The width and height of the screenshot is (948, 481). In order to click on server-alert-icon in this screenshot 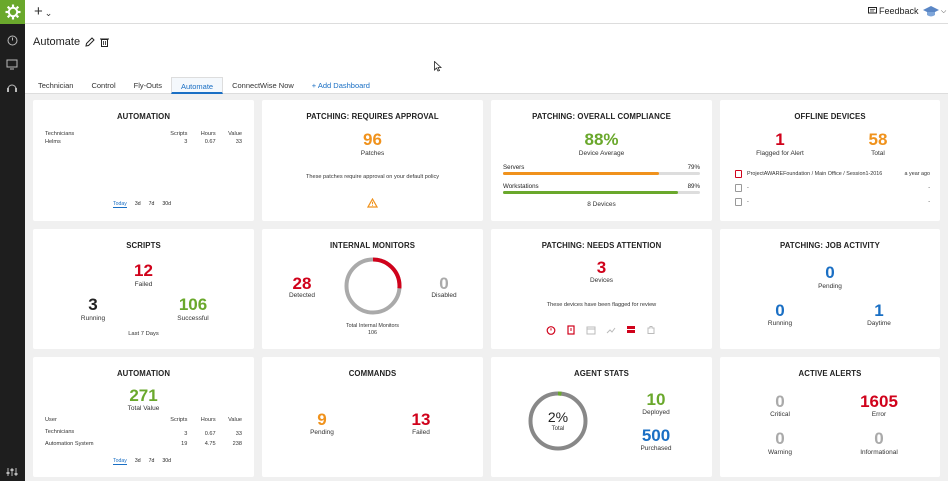, I will do `click(631, 330)`.